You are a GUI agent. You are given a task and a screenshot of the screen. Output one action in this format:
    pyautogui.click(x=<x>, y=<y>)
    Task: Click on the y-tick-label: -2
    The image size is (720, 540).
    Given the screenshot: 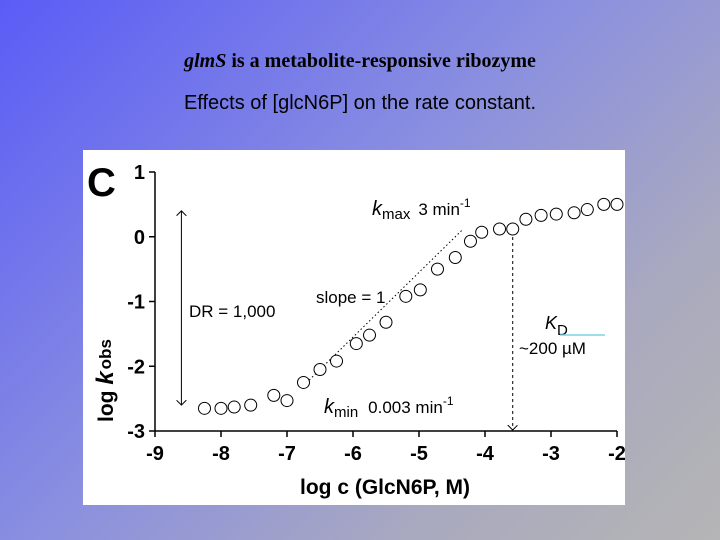 What is the action you would take?
    pyautogui.click(x=136, y=367)
    